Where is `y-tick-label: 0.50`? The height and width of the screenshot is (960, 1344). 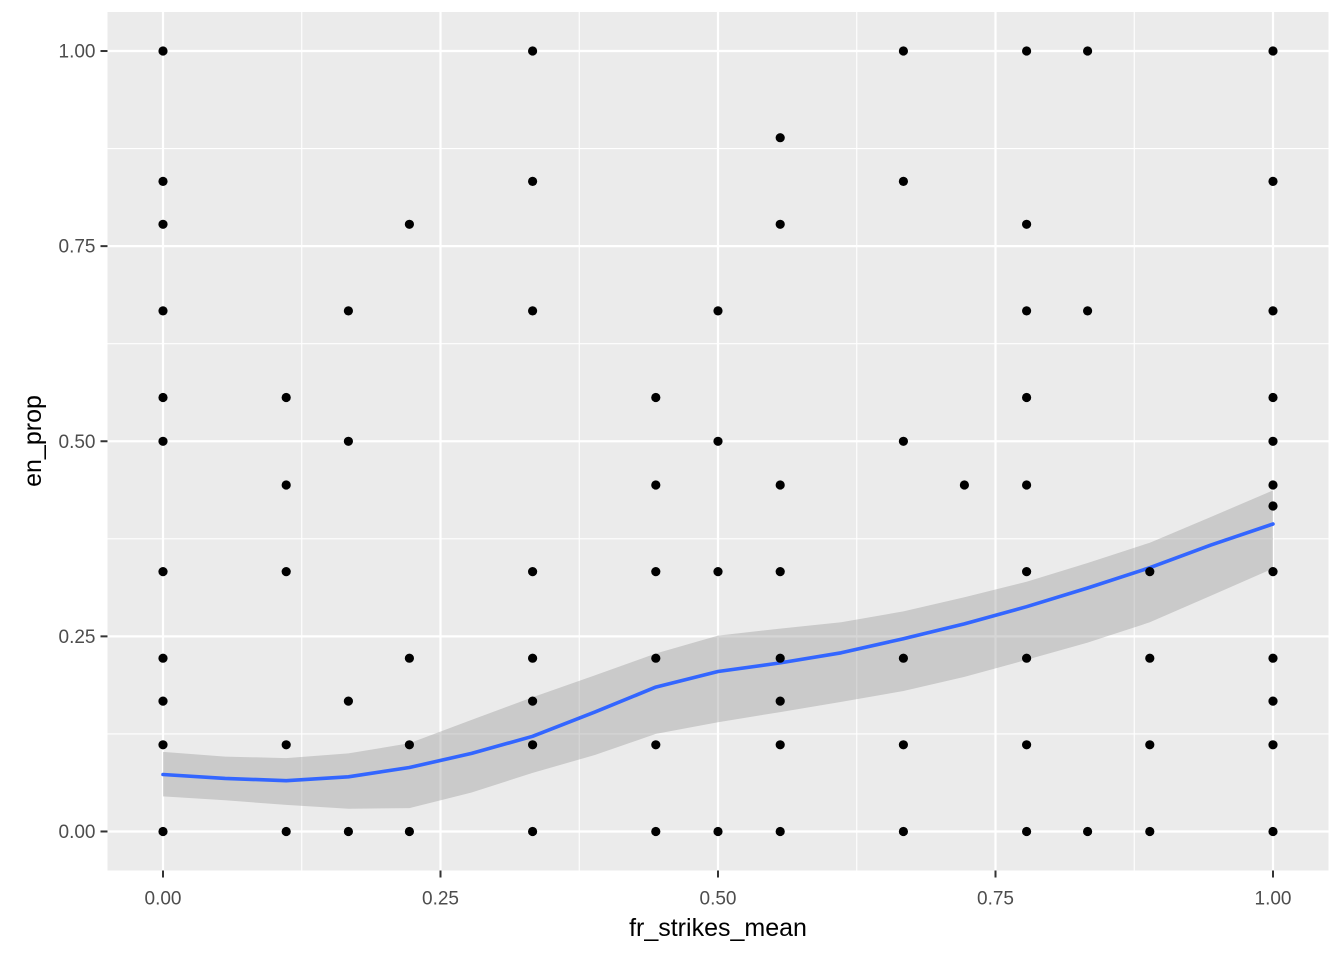 y-tick-label: 0.50 is located at coordinates (77, 442).